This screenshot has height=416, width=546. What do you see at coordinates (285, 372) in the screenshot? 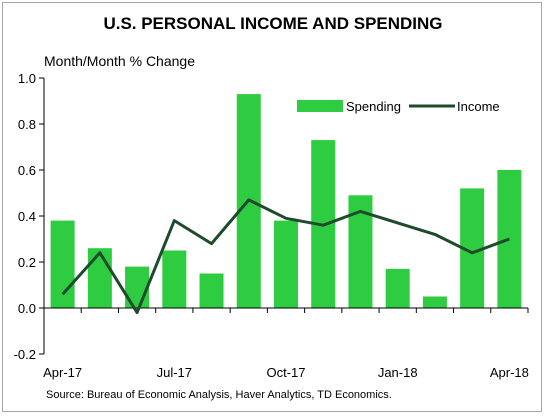
I see `x-tick-label: Oct-17` at bounding box center [285, 372].